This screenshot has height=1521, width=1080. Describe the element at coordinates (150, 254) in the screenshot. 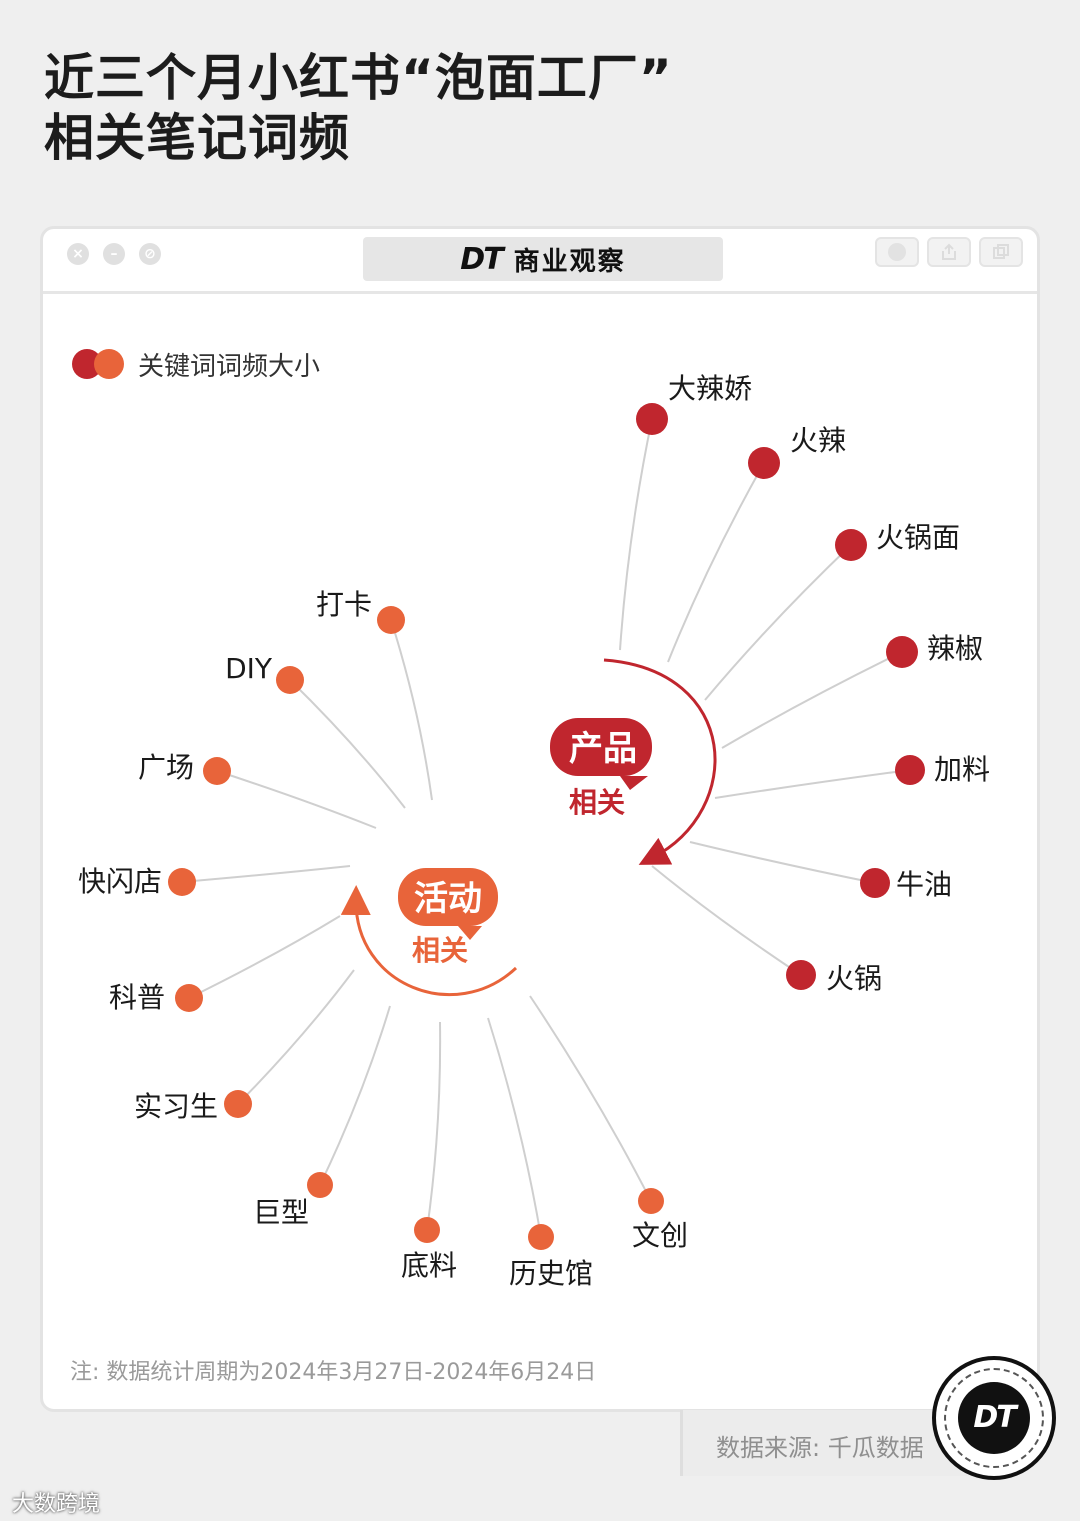

I see `block-icon: ⊘` at that location.